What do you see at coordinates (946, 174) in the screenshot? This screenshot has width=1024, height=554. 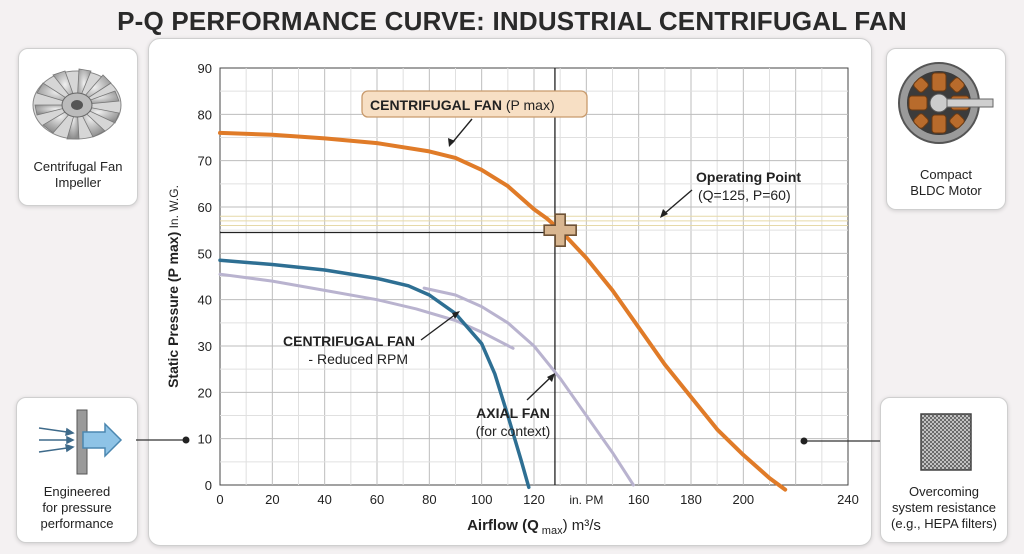 I see `motor-caption-1: Compact` at bounding box center [946, 174].